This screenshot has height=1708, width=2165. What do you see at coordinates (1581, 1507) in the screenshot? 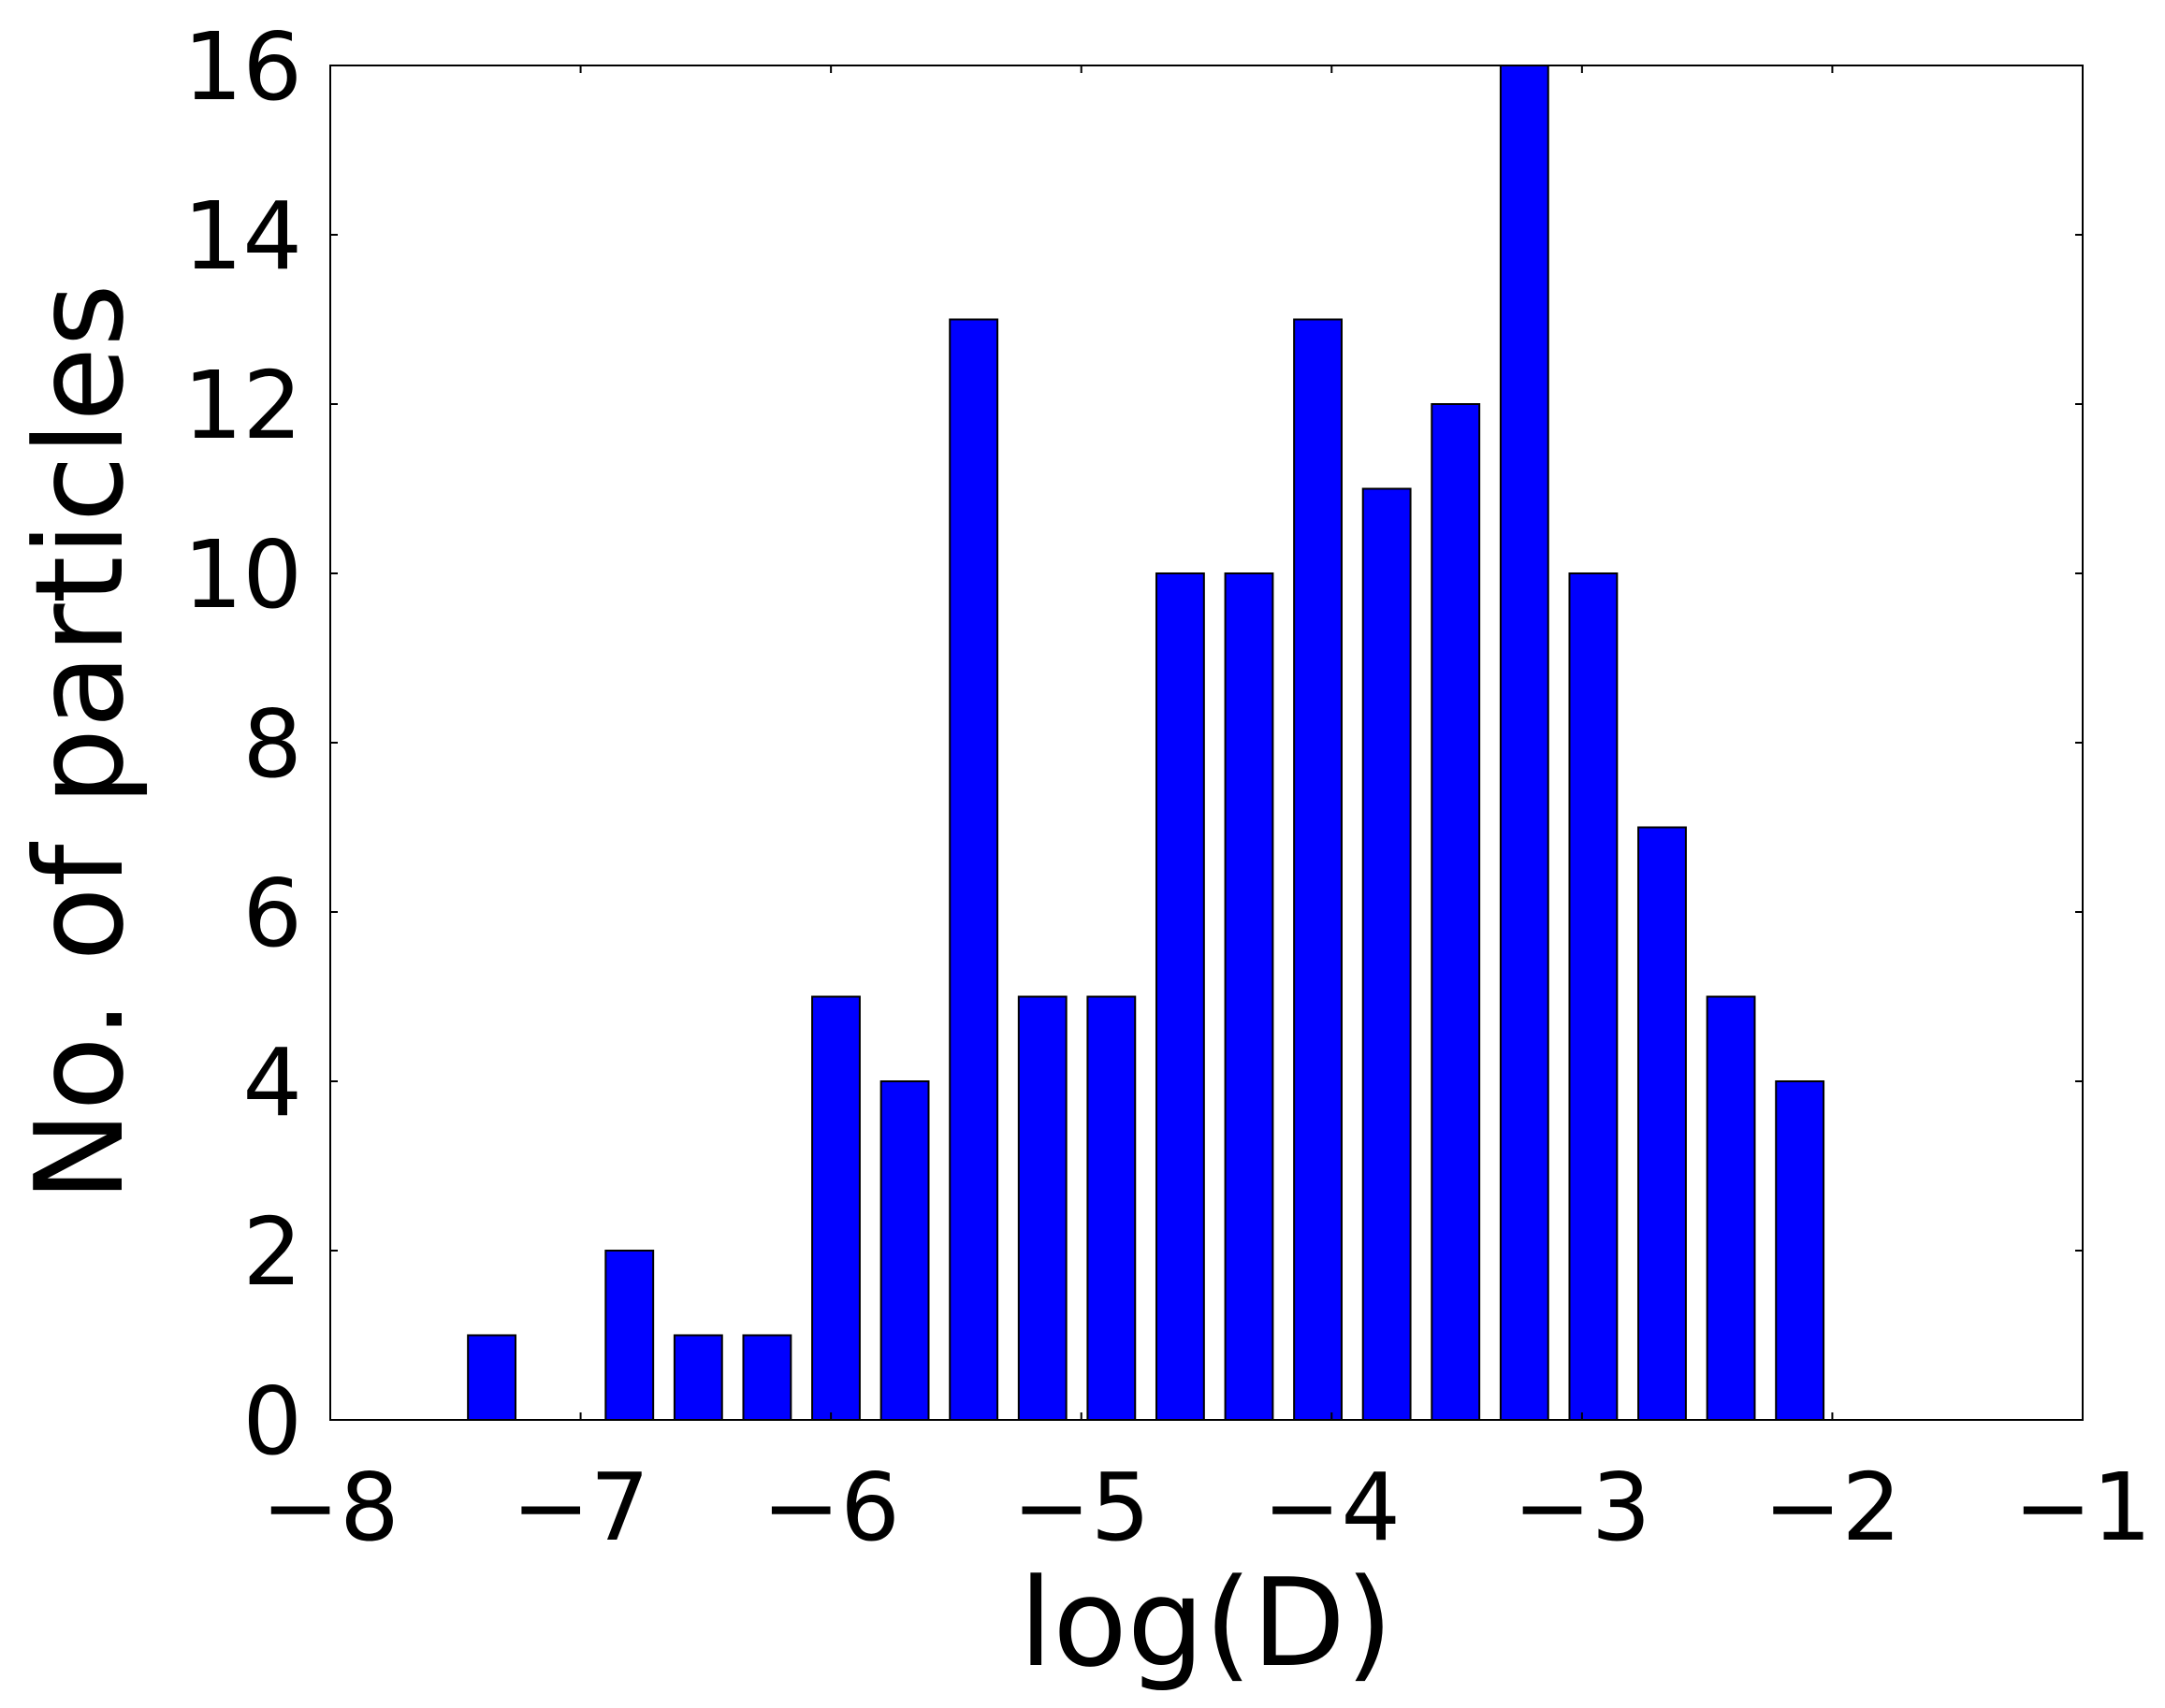
I see `x-tick-label: −3` at bounding box center [1581, 1507].